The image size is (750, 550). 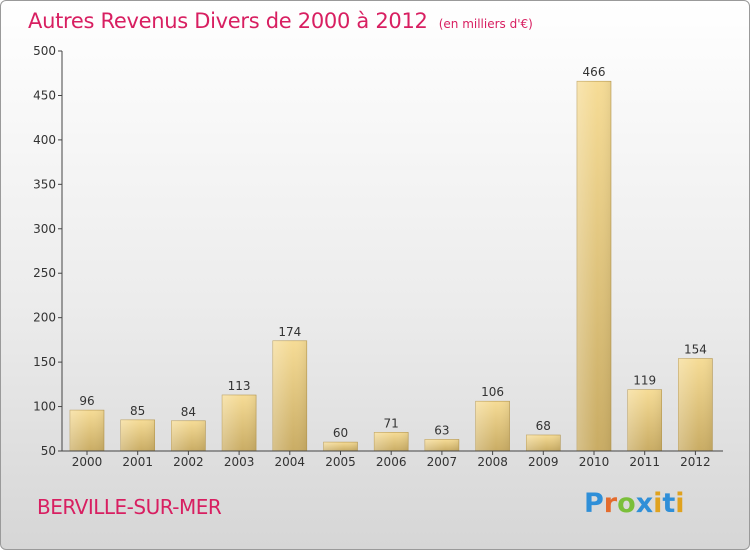 I want to click on y-tick-label-300: 300, so click(x=44, y=229).